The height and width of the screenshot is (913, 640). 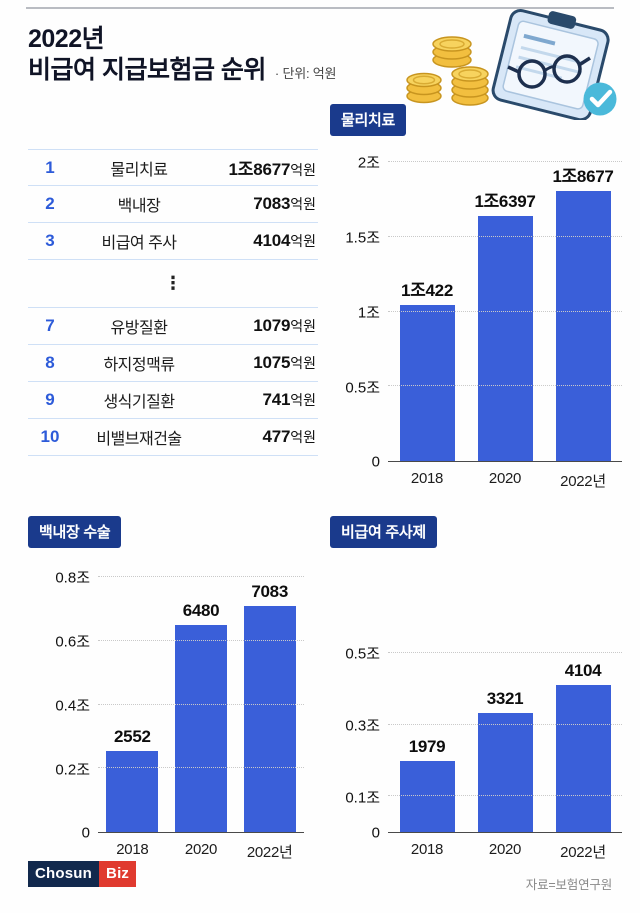 What do you see at coordinates (72, 770) in the screenshot?
I see `y-tick-label: 0.2조` at bounding box center [72, 770].